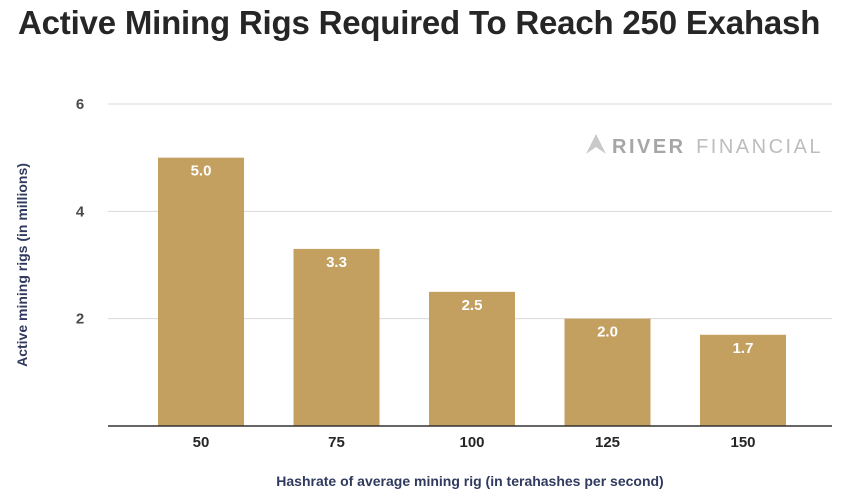 The width and height of the screenshot is (846, 493). I want to click on watermark-logo: RIVER FINANCIAL, so click(704, 146).